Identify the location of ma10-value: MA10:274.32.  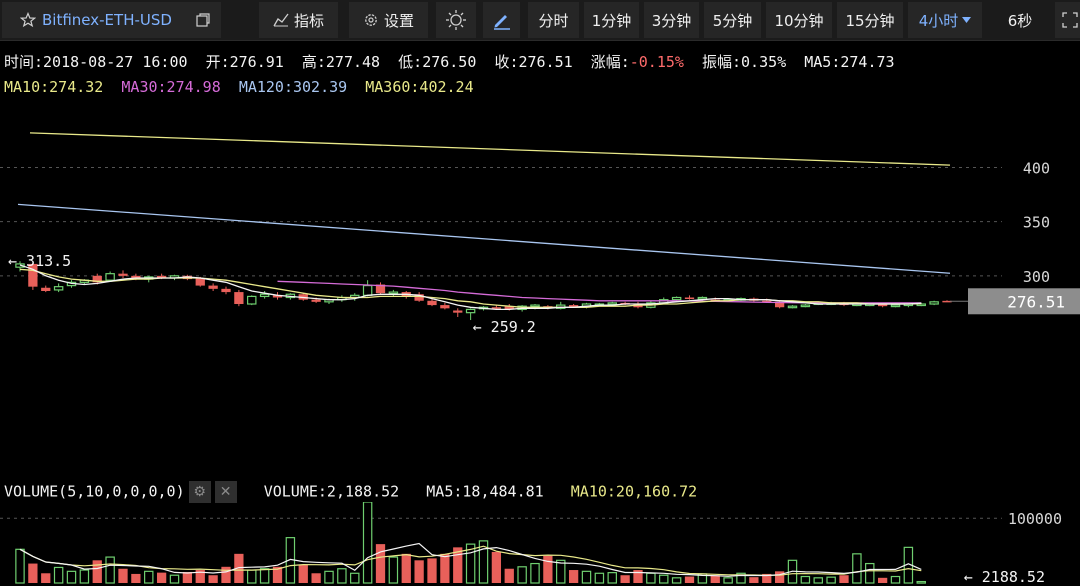
(54, 87).